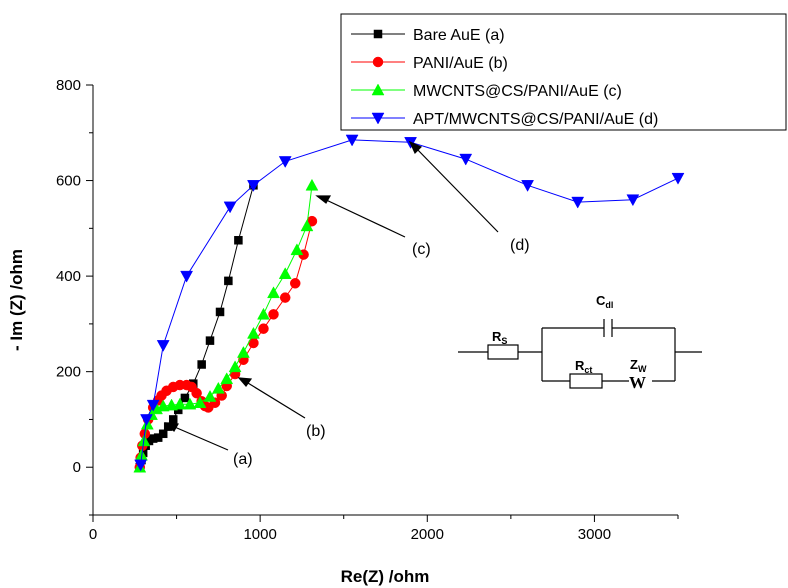 The height and width of the screenshot is (588, 788). What do you see at coordinates (604, 301) in the screenshot?
I see `cdl-label: Cdl` at bounding box center [604, 301].